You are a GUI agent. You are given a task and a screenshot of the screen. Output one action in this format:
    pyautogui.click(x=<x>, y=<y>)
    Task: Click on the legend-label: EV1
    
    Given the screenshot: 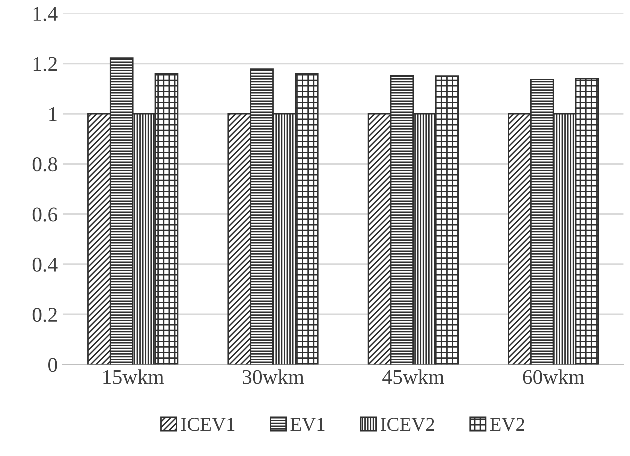 What is the action you would take?
    pyautogui.click(x=307, y=425)
    